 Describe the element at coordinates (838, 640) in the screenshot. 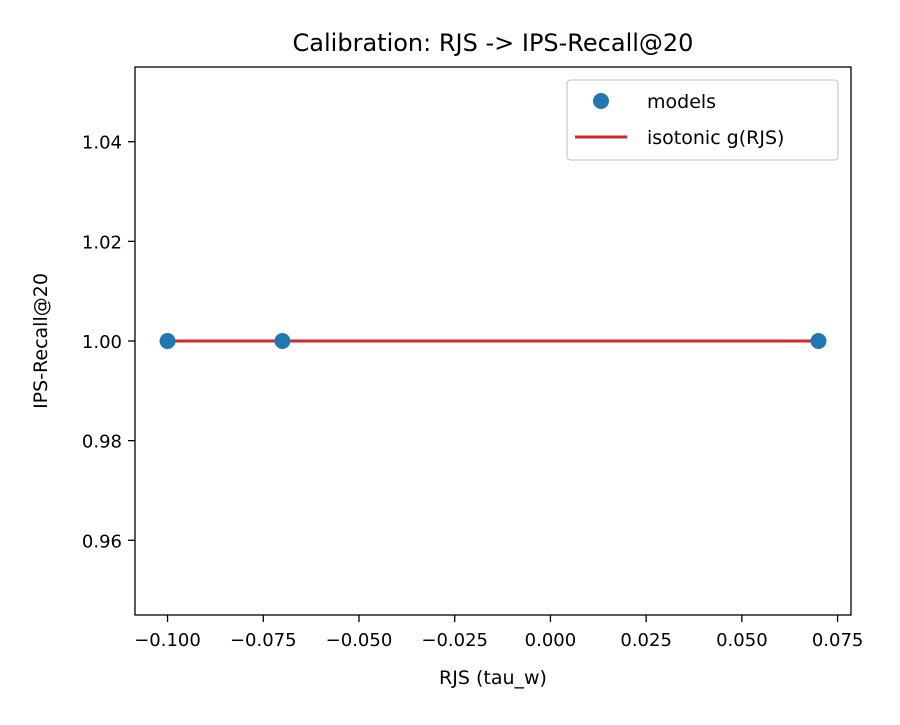

I see `x-tick-label: 0.075` at that location.